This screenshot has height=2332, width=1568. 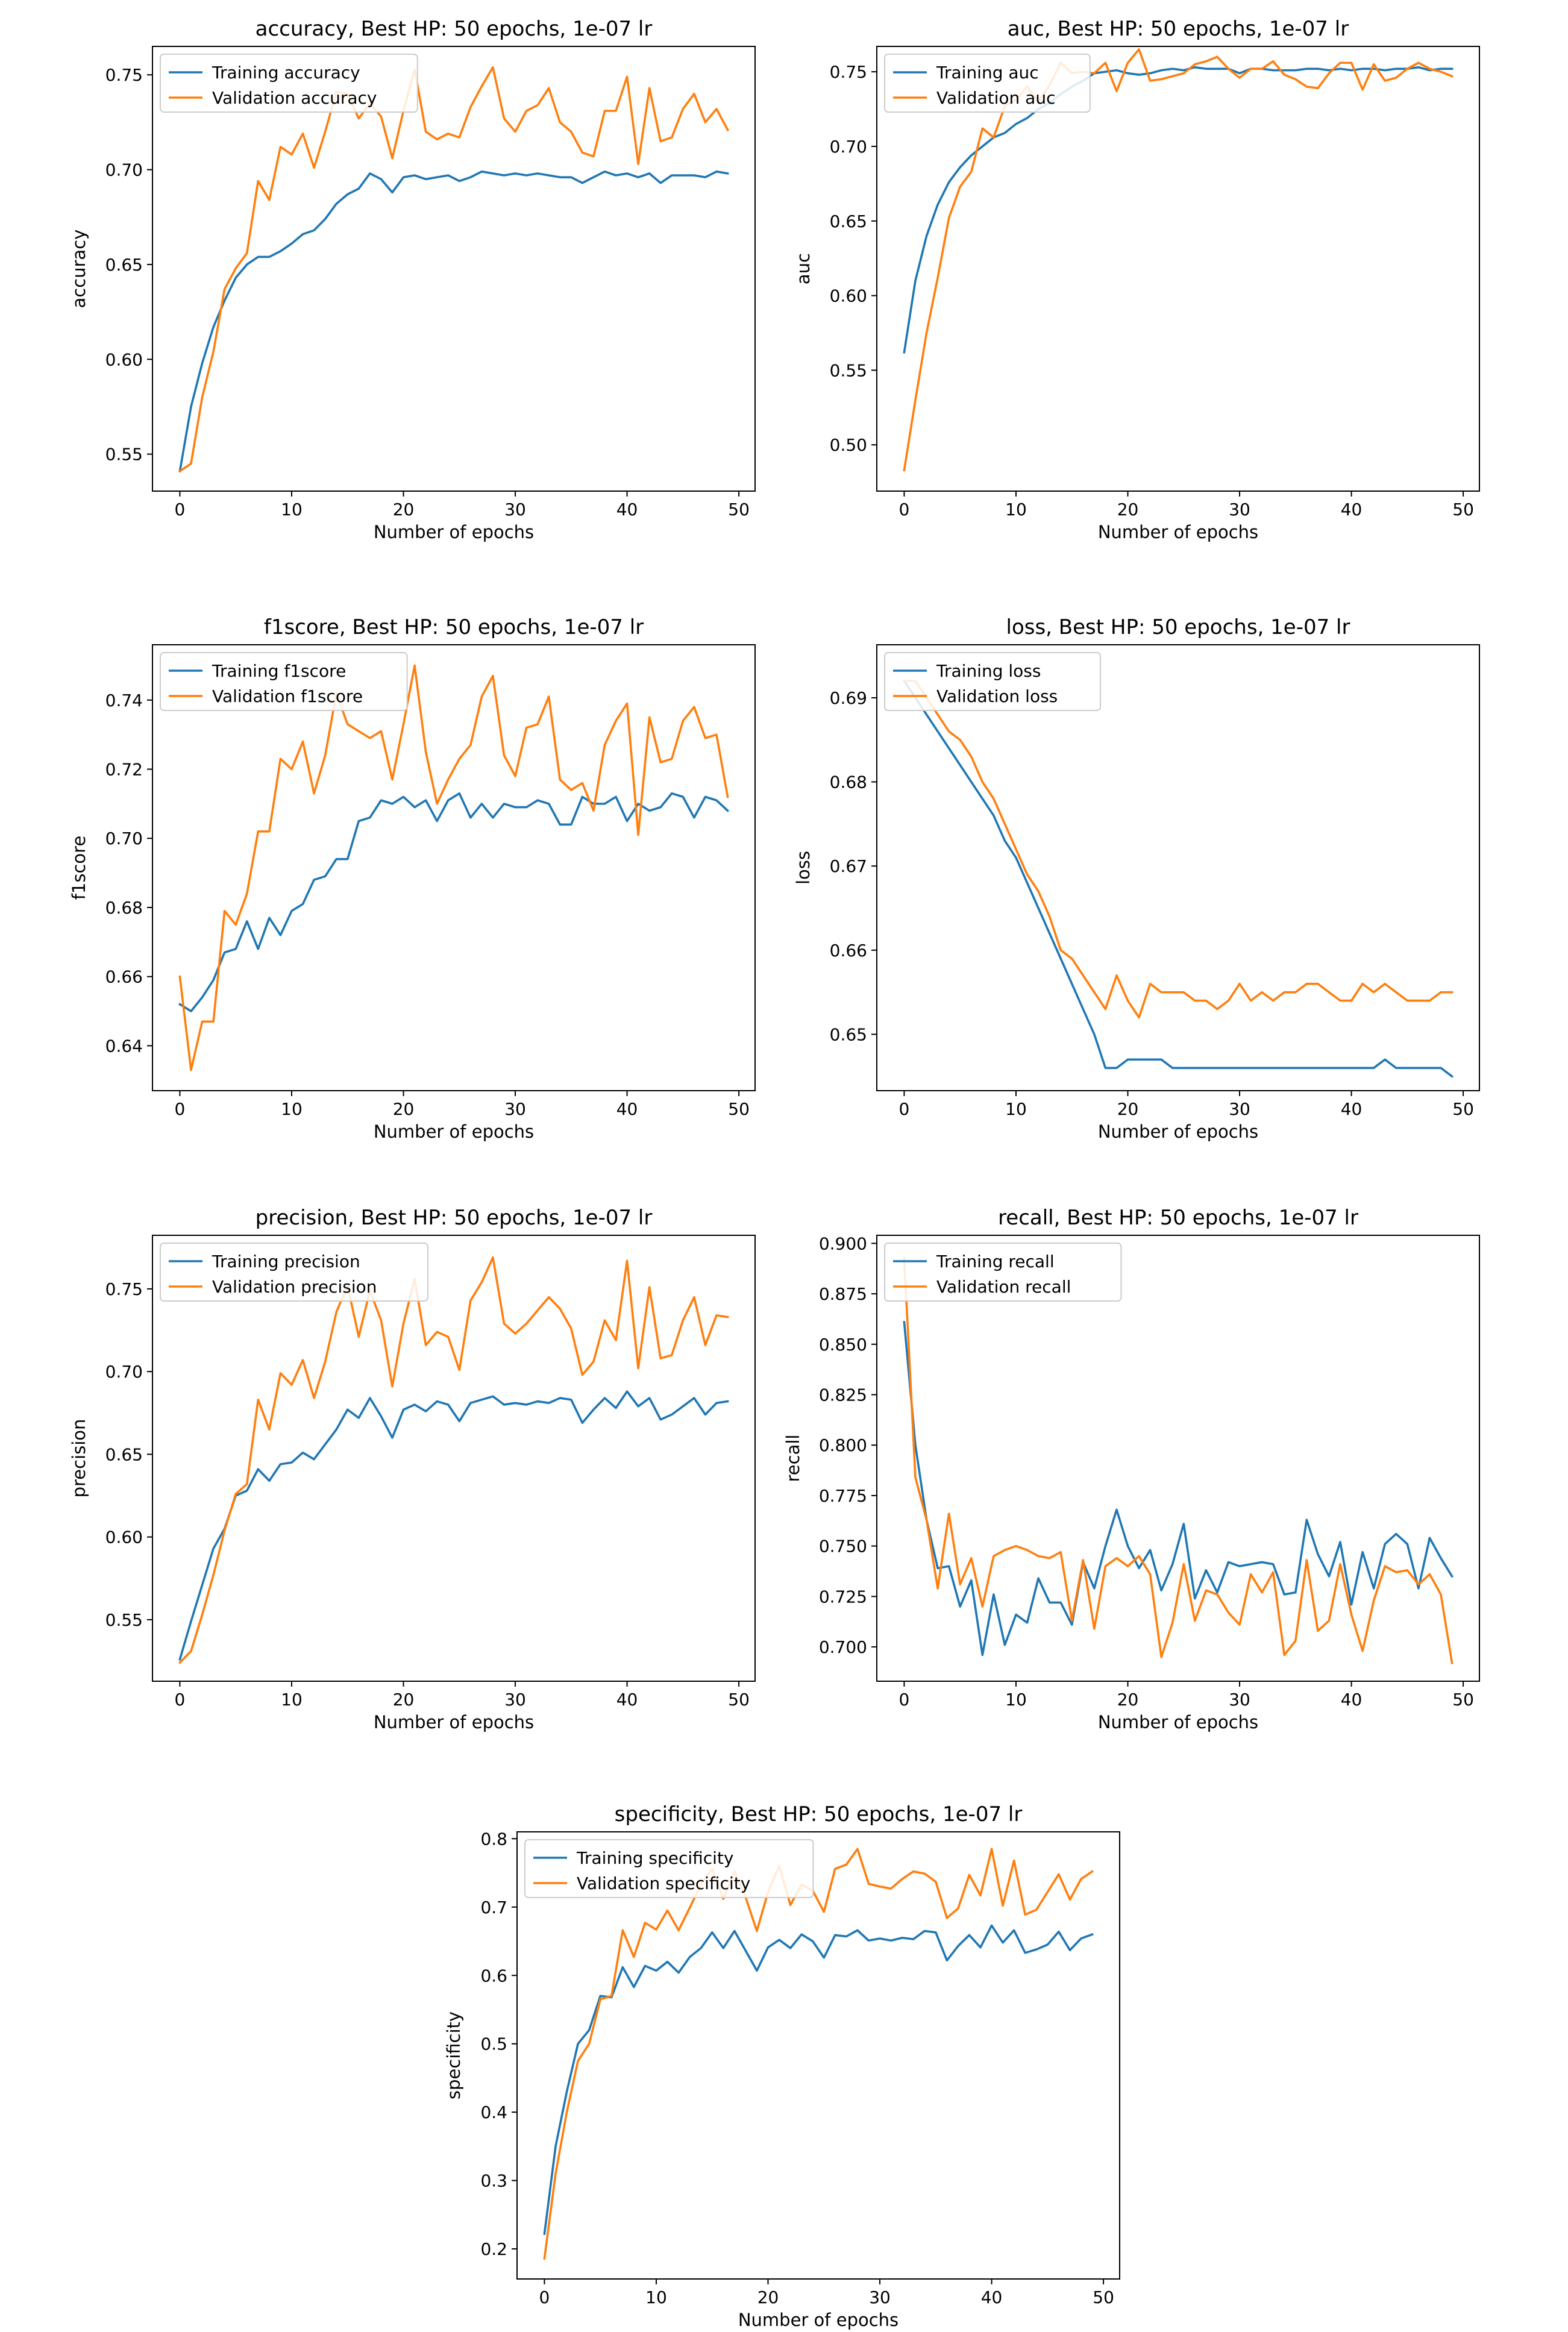 I want to click on legend-f1score: Training f1score Validation f1score, so click(x=284, y=681).